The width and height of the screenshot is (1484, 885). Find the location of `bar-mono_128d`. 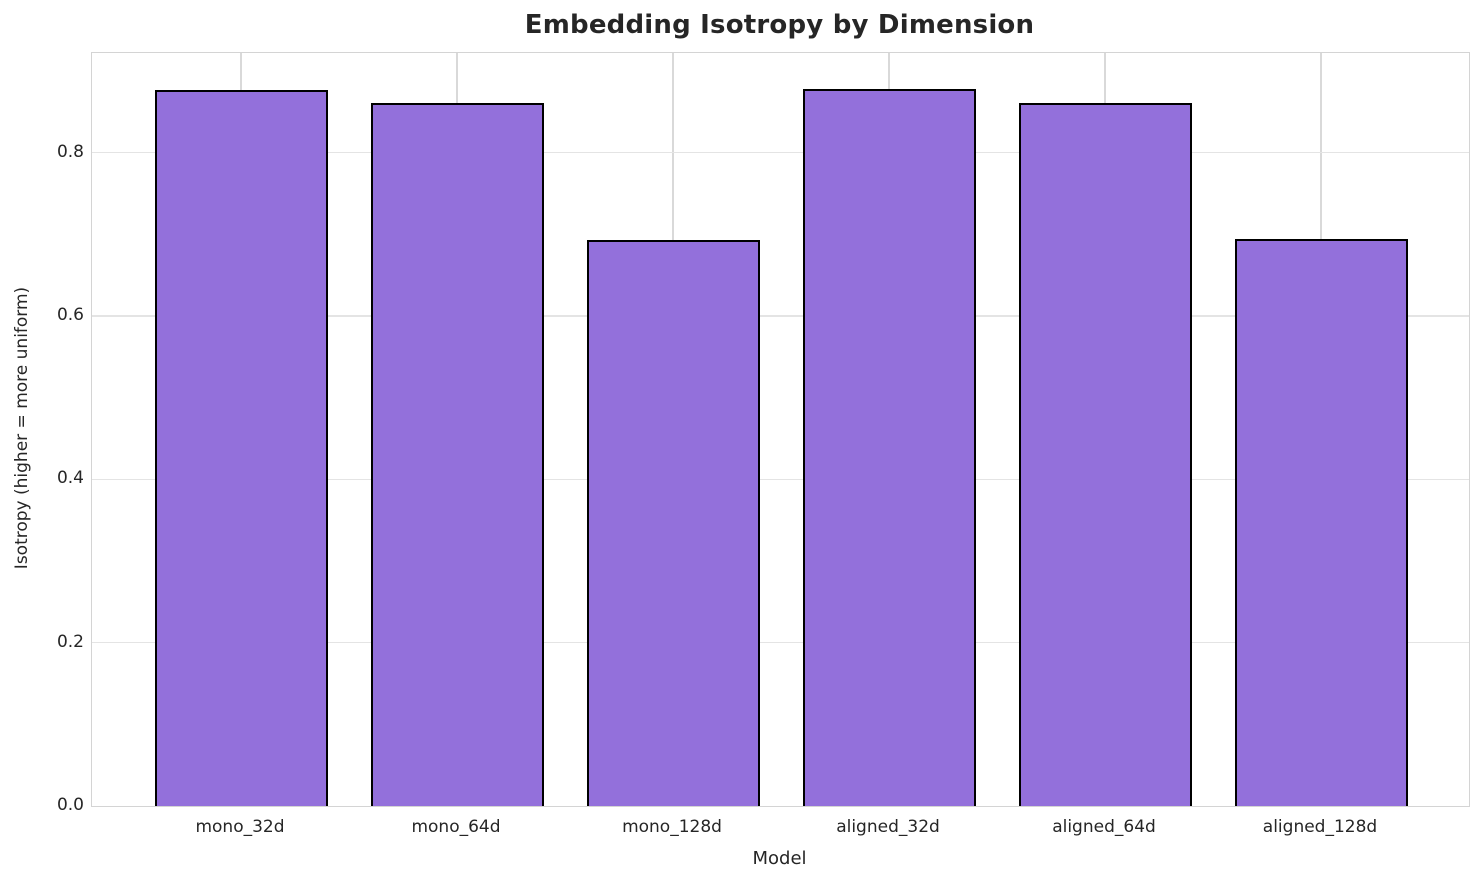

bar-mono_128d is located at coordinates (673, 523).